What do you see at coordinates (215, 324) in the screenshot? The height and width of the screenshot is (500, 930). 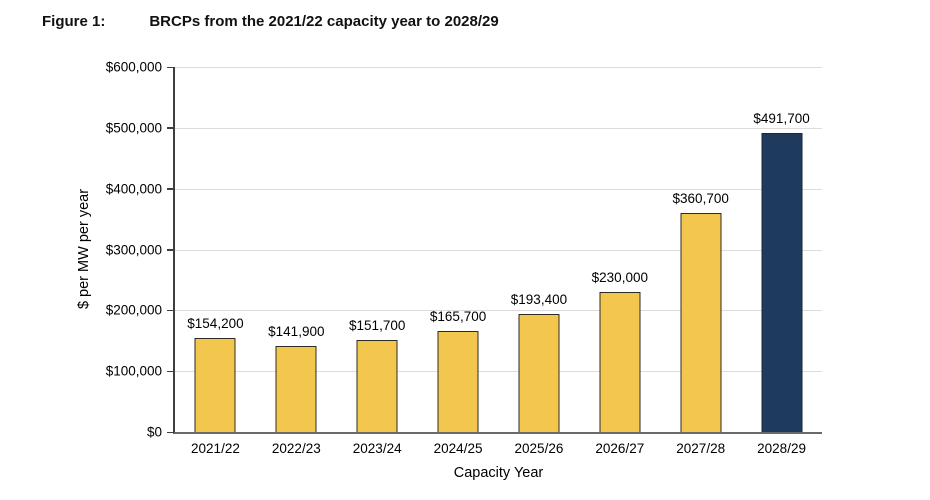 I see `bar-value-label: $154,200` at bounding box center [215, 324].